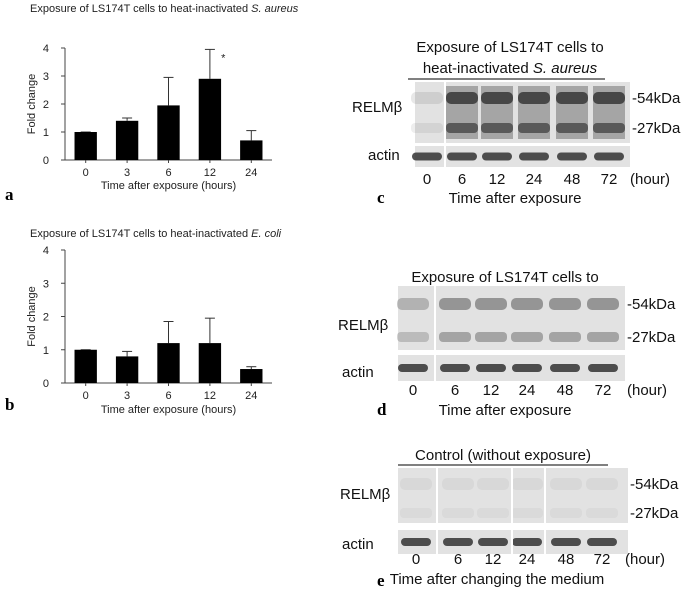 The width and height of the screenshot is (685, 604). I want to click on y-tick-label: 0, so click(46, 161).